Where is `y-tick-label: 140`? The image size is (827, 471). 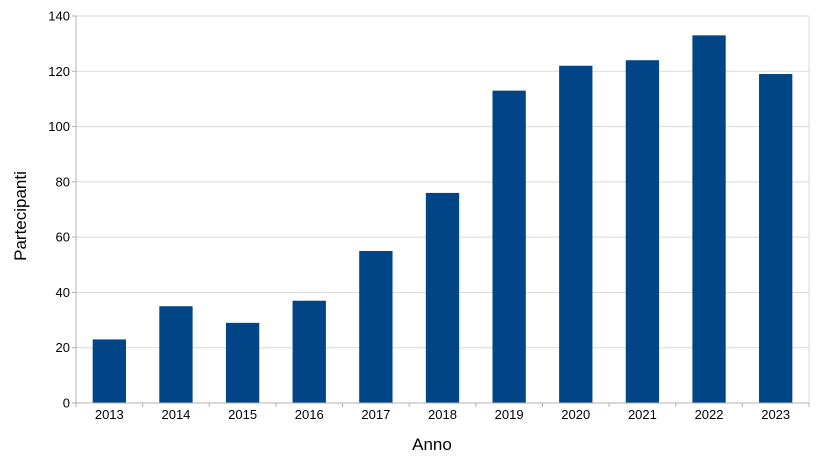 y-tick-label: 140 is located at coordinates (59, 16).